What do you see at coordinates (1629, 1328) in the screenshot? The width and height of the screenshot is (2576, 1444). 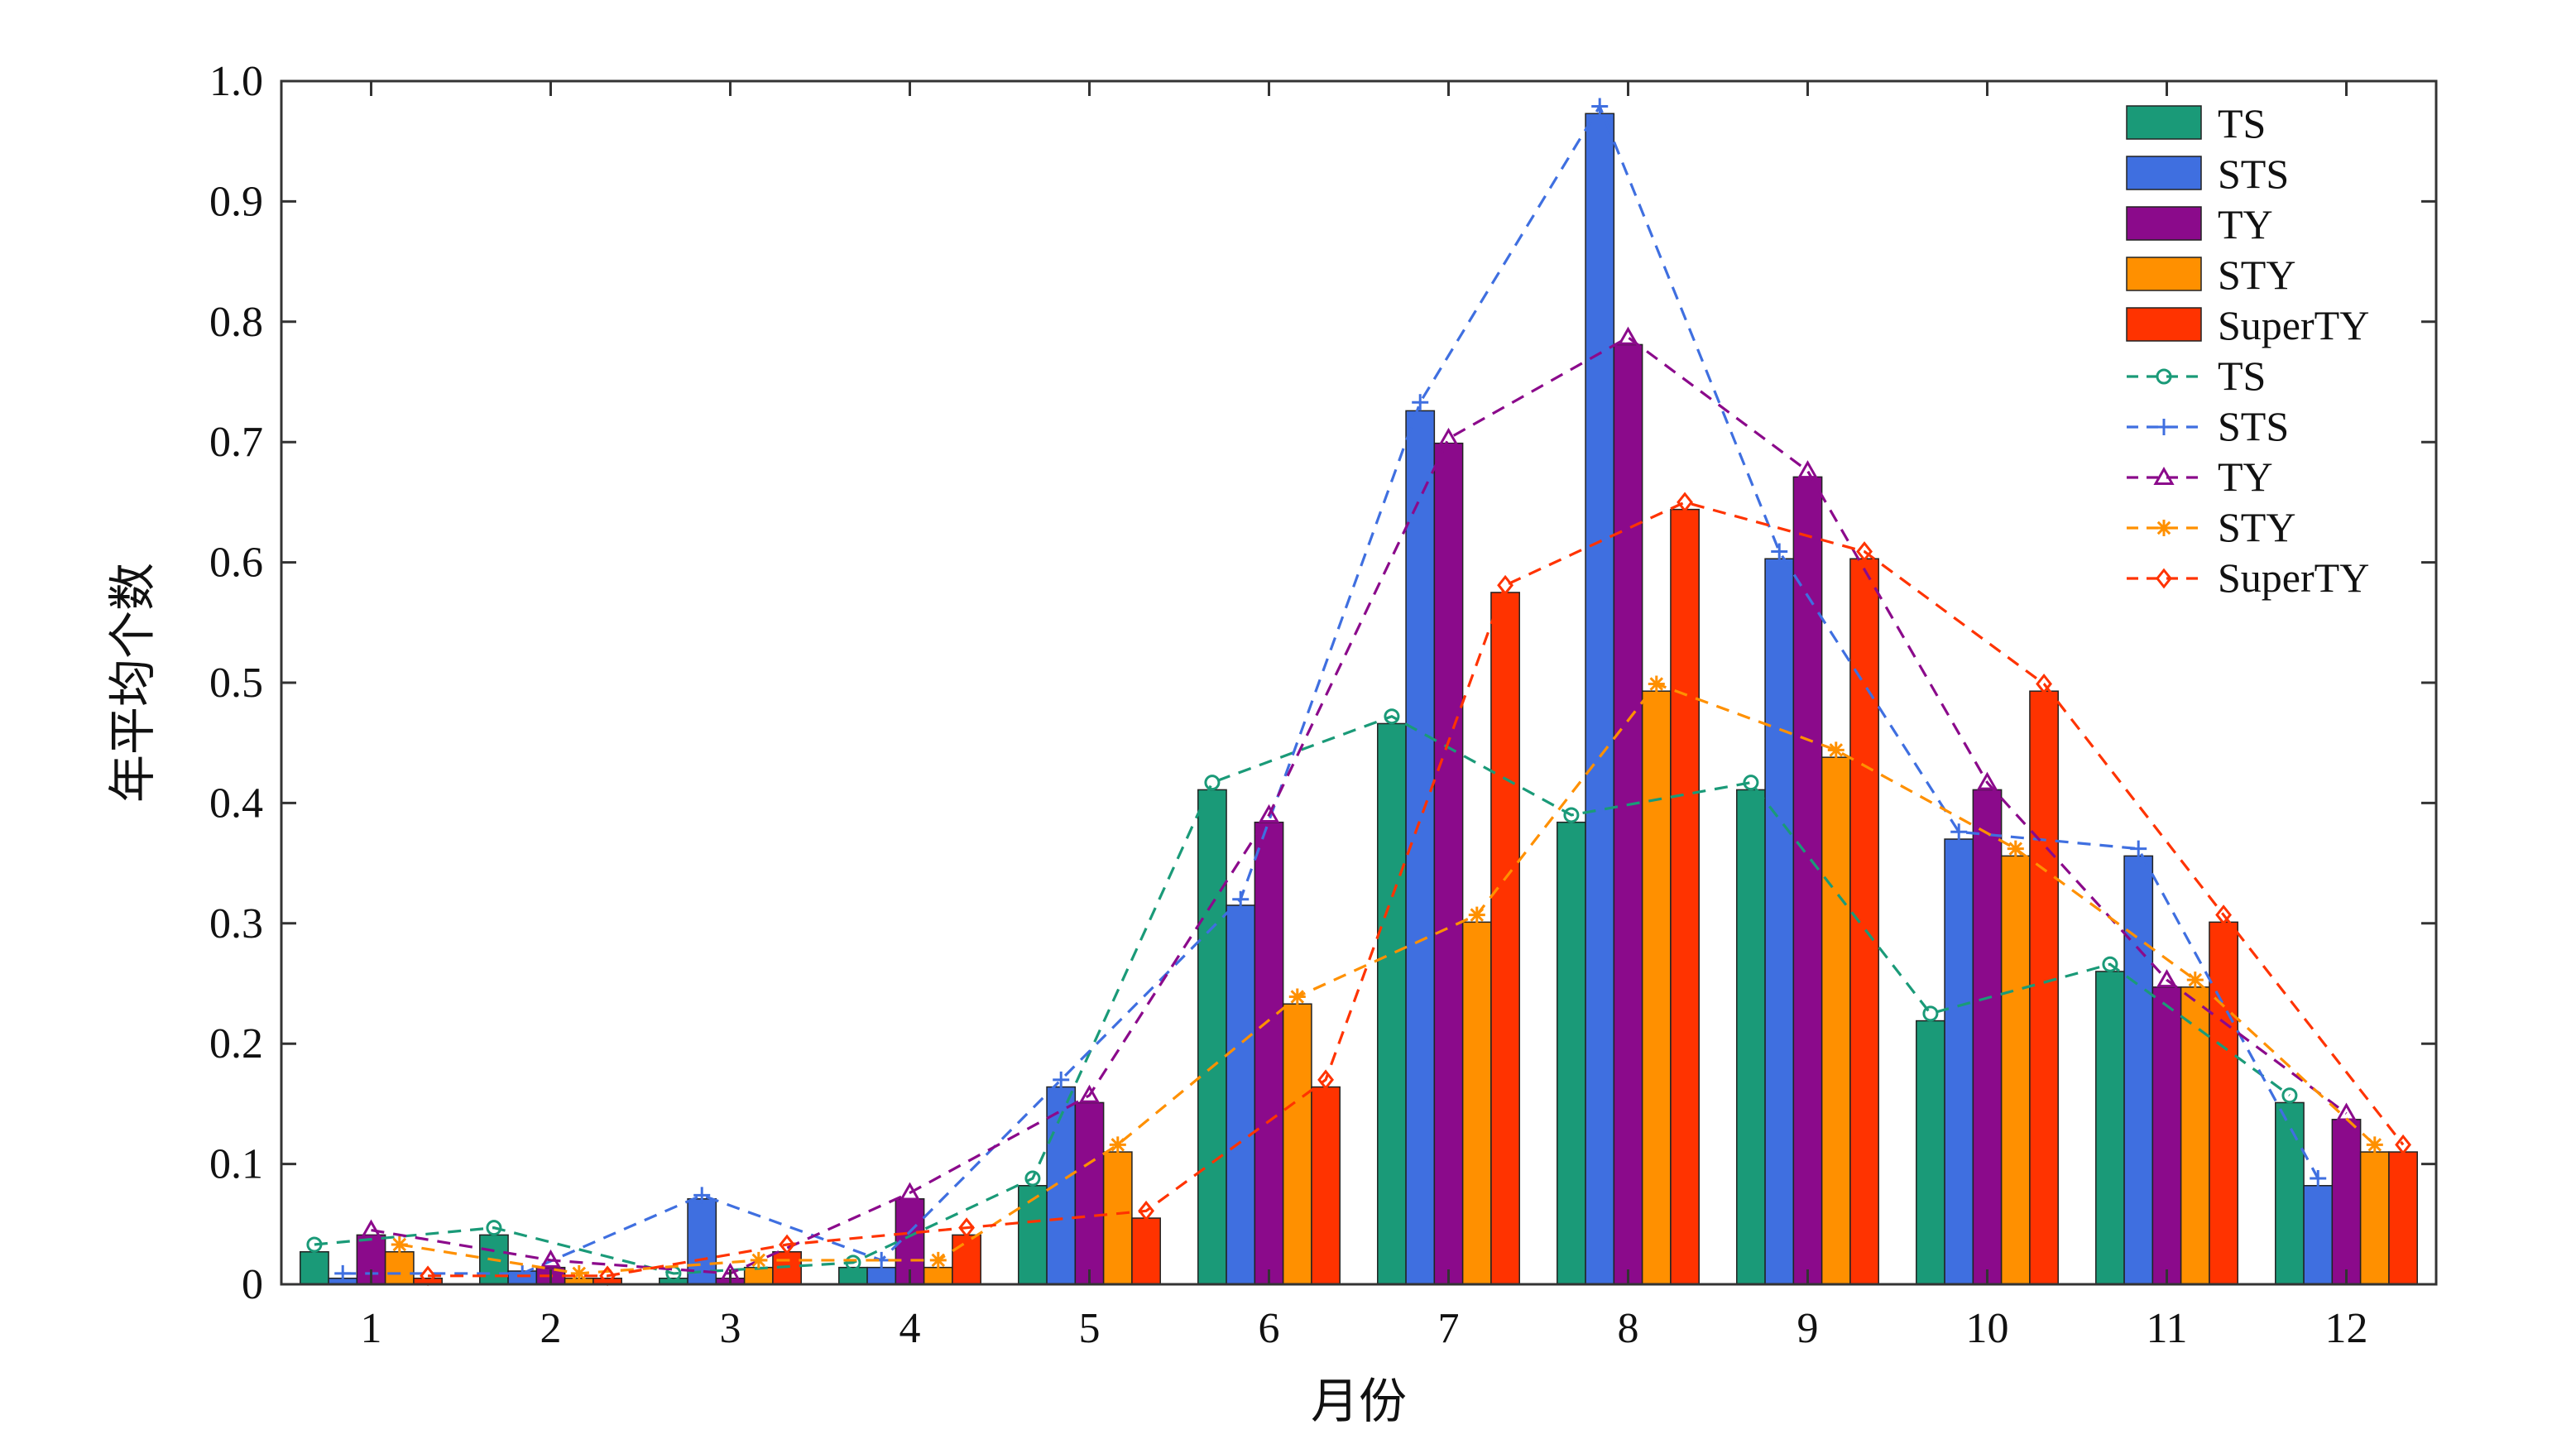 I see `x-tick-label: 8` at bounding box center [1629, 1328].